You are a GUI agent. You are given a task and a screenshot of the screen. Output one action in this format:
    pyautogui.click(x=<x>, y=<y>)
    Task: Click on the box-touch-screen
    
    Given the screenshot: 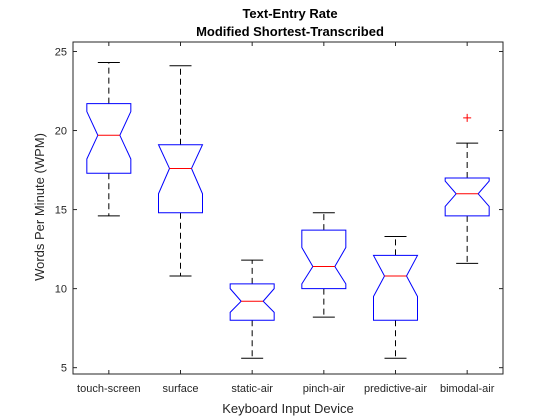 What is the action you would take?
    pyautogui.click(x=109, y=139)
    